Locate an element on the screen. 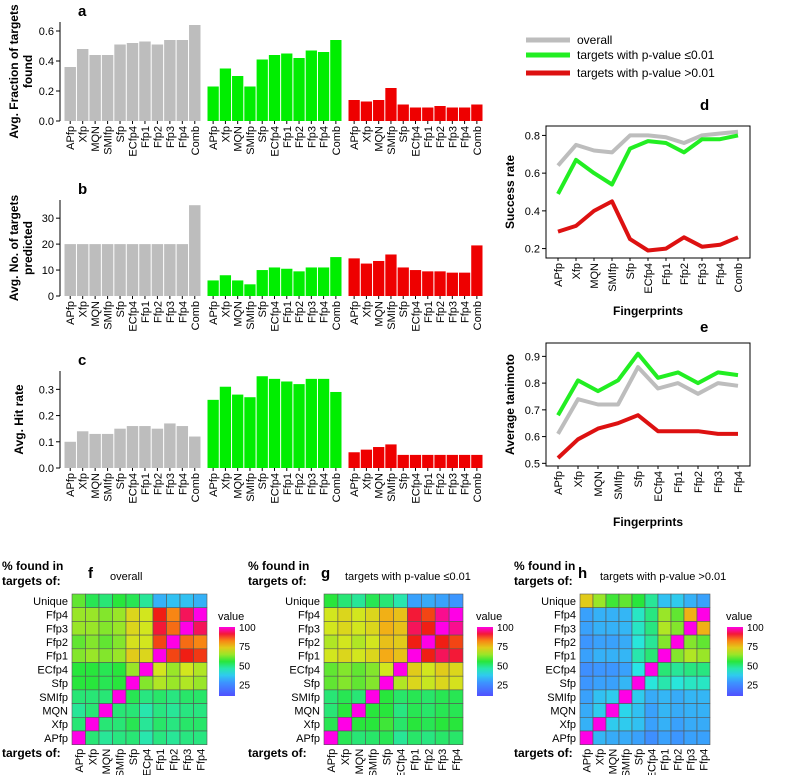 Image resolution: width=785 pixels, height=775 pixels. x-tick-label: Ffp4 is located at coordinates (466, 137).